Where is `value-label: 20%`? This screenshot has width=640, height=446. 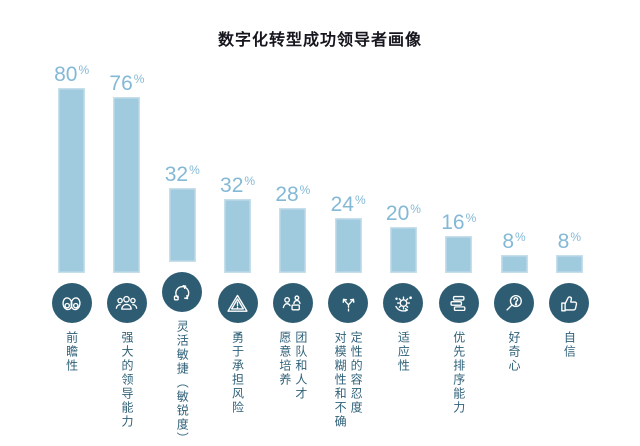
value-label: 20% is located at coordinates (403, 213).